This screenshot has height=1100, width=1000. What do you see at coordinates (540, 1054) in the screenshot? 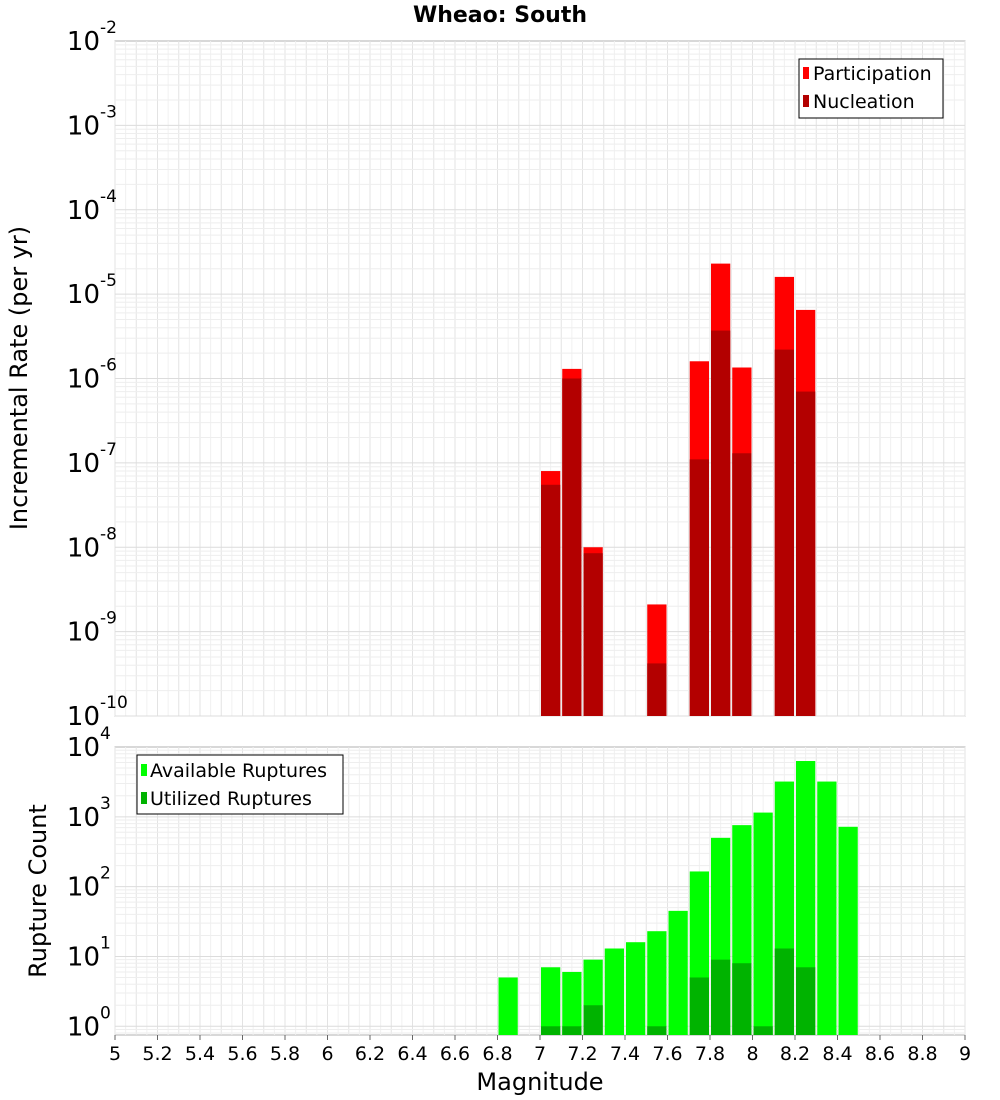
I see `x-tick-label: 7` at bounding box center [540, 1054].